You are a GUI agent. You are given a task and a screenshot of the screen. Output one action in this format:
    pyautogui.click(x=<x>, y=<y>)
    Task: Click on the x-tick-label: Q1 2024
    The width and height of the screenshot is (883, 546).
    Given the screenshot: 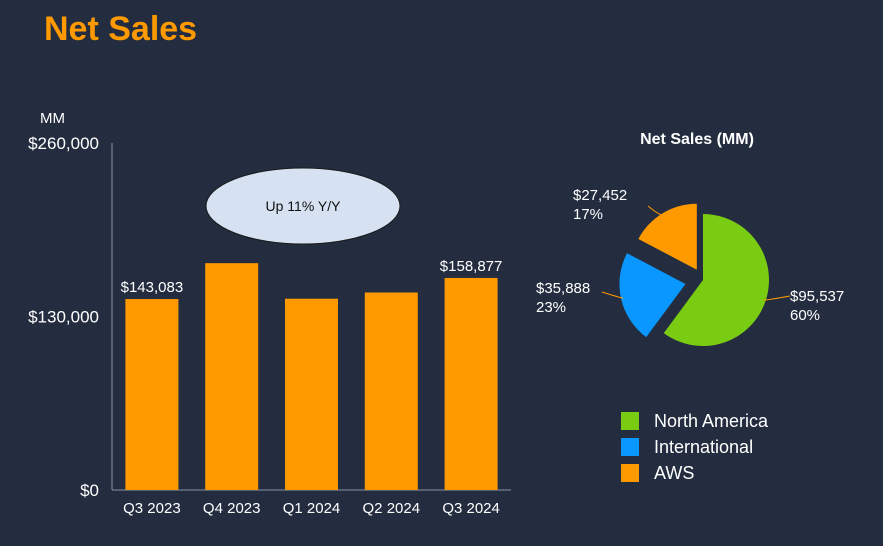 What is the action you would take?
    pyautogui.click(x=312, y=508)
    